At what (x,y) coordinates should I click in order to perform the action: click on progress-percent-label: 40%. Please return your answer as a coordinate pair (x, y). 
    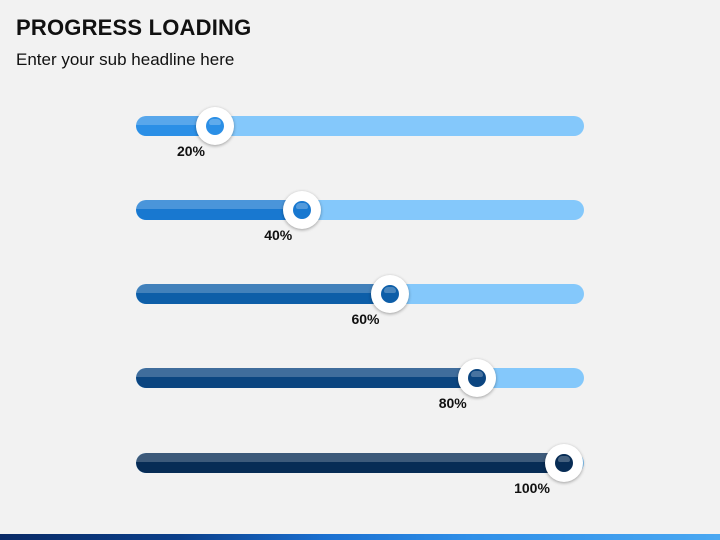
    Looking at the image, I should click on (278, 235).